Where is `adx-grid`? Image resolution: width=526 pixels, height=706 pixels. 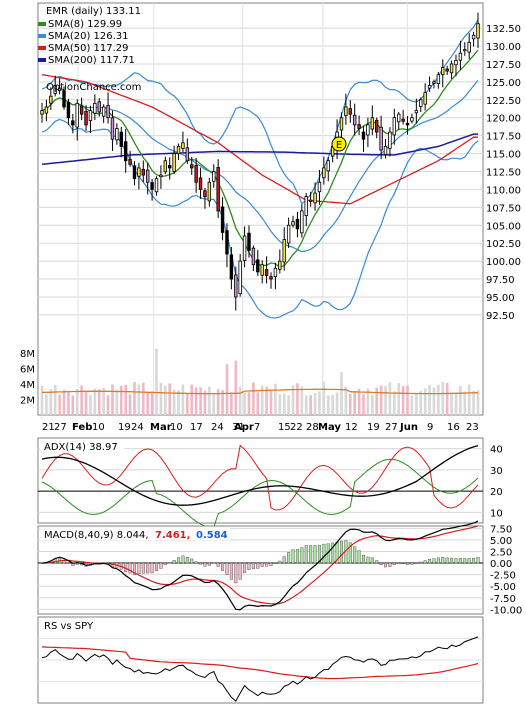 adx-grid is located at coordinates (260, 480).